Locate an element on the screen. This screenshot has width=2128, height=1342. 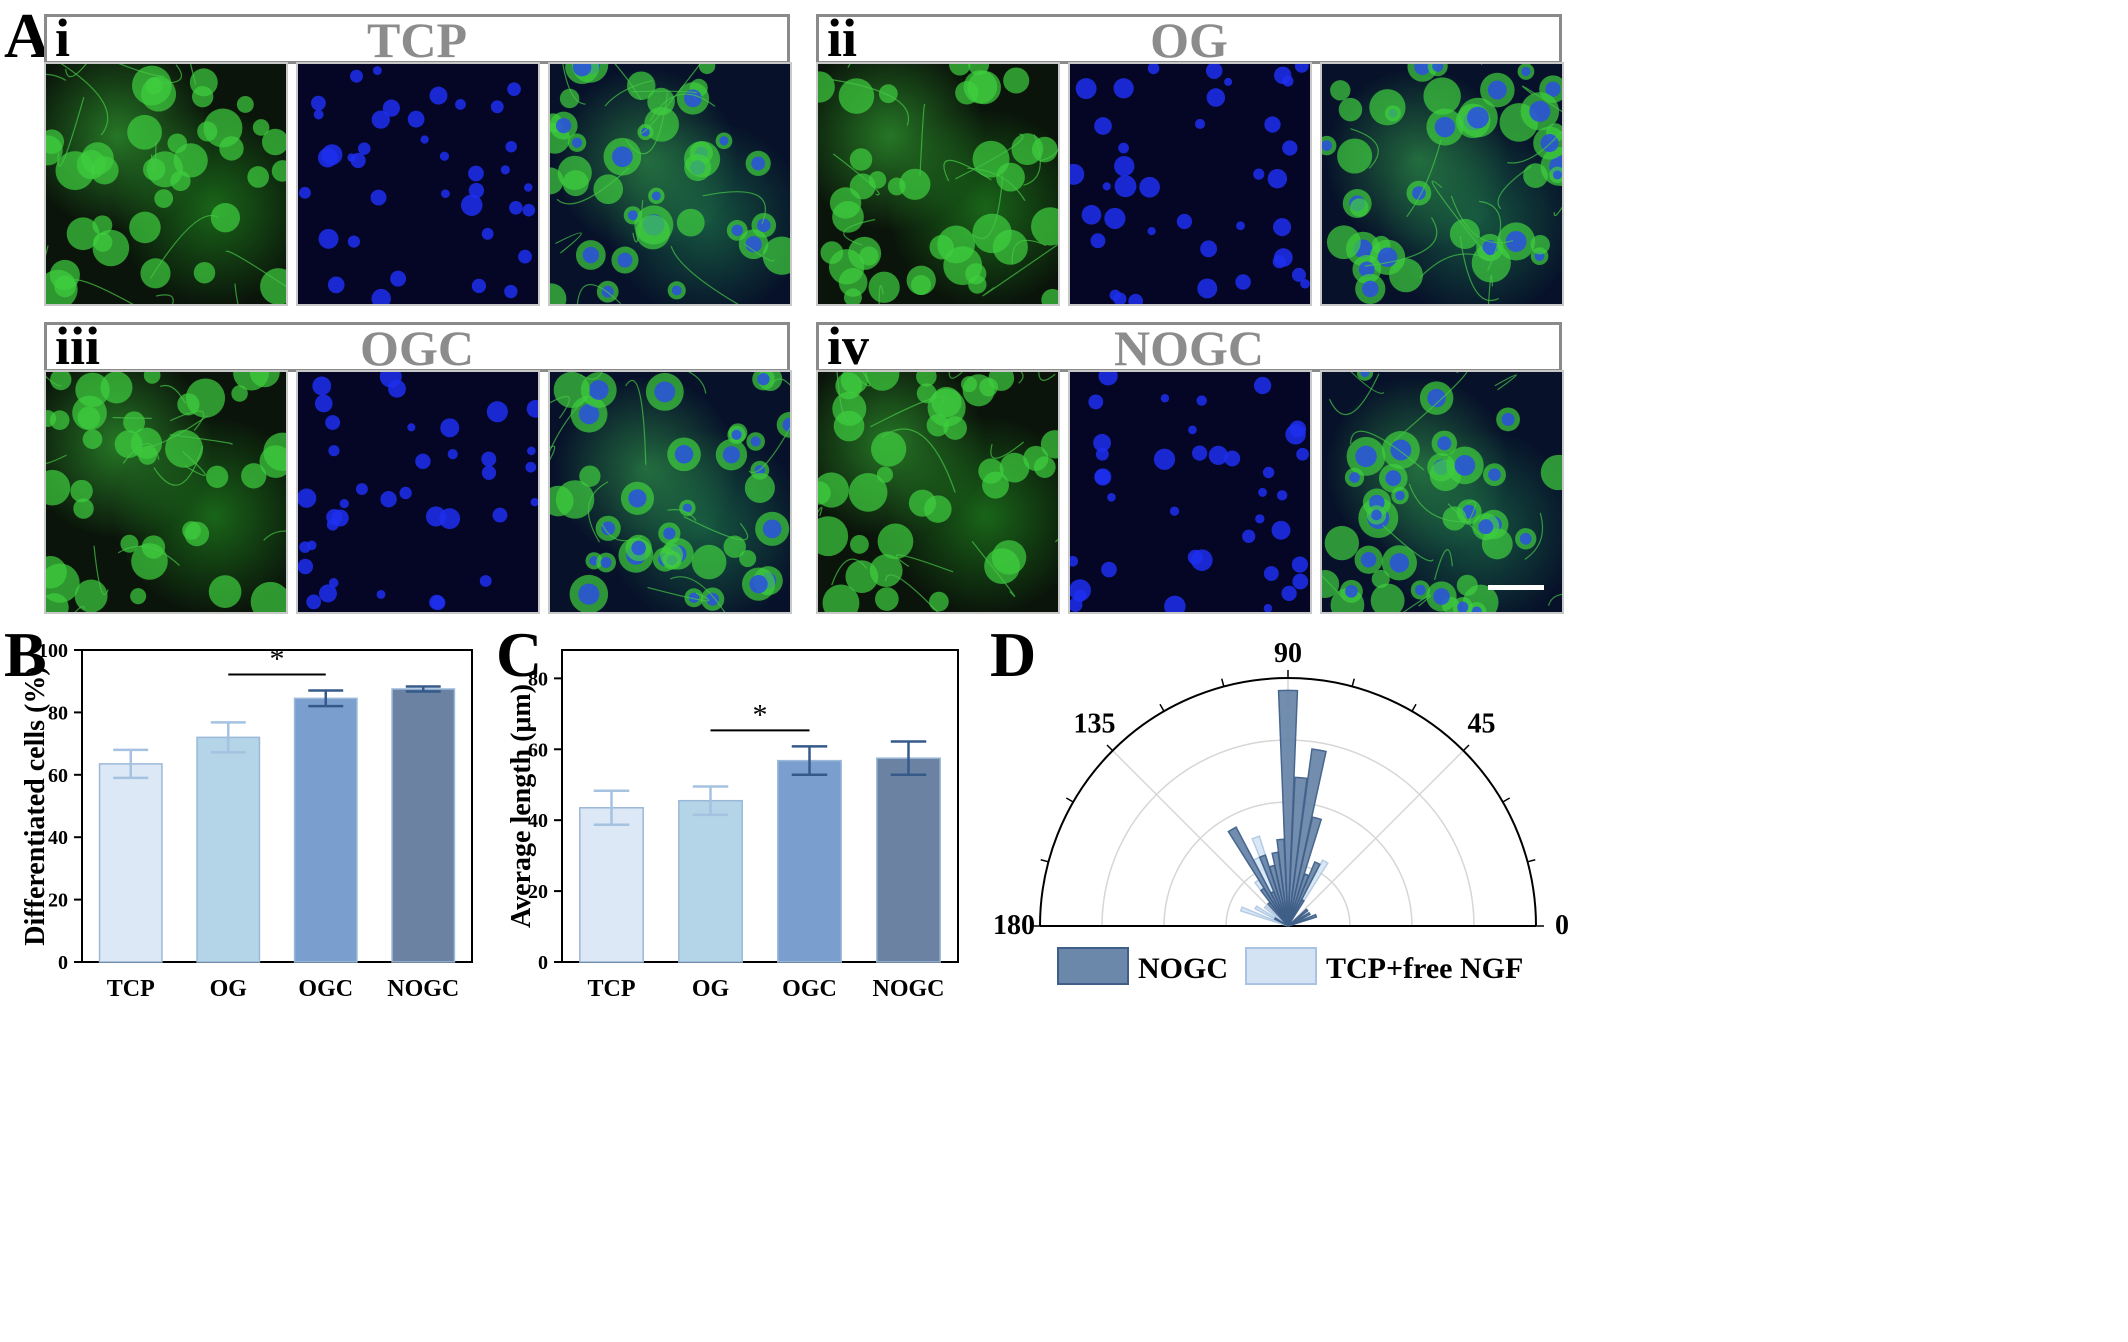
legend-label-nogc: NOGC is located at coordinates (1183, 968).